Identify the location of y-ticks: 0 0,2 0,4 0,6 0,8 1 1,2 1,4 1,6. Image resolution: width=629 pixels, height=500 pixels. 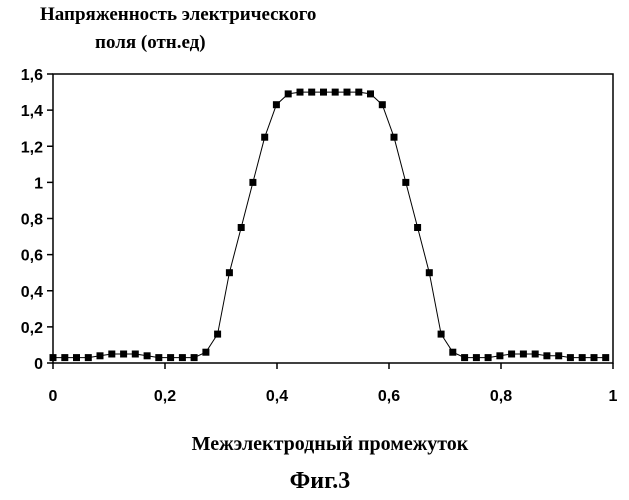
(37, 220).